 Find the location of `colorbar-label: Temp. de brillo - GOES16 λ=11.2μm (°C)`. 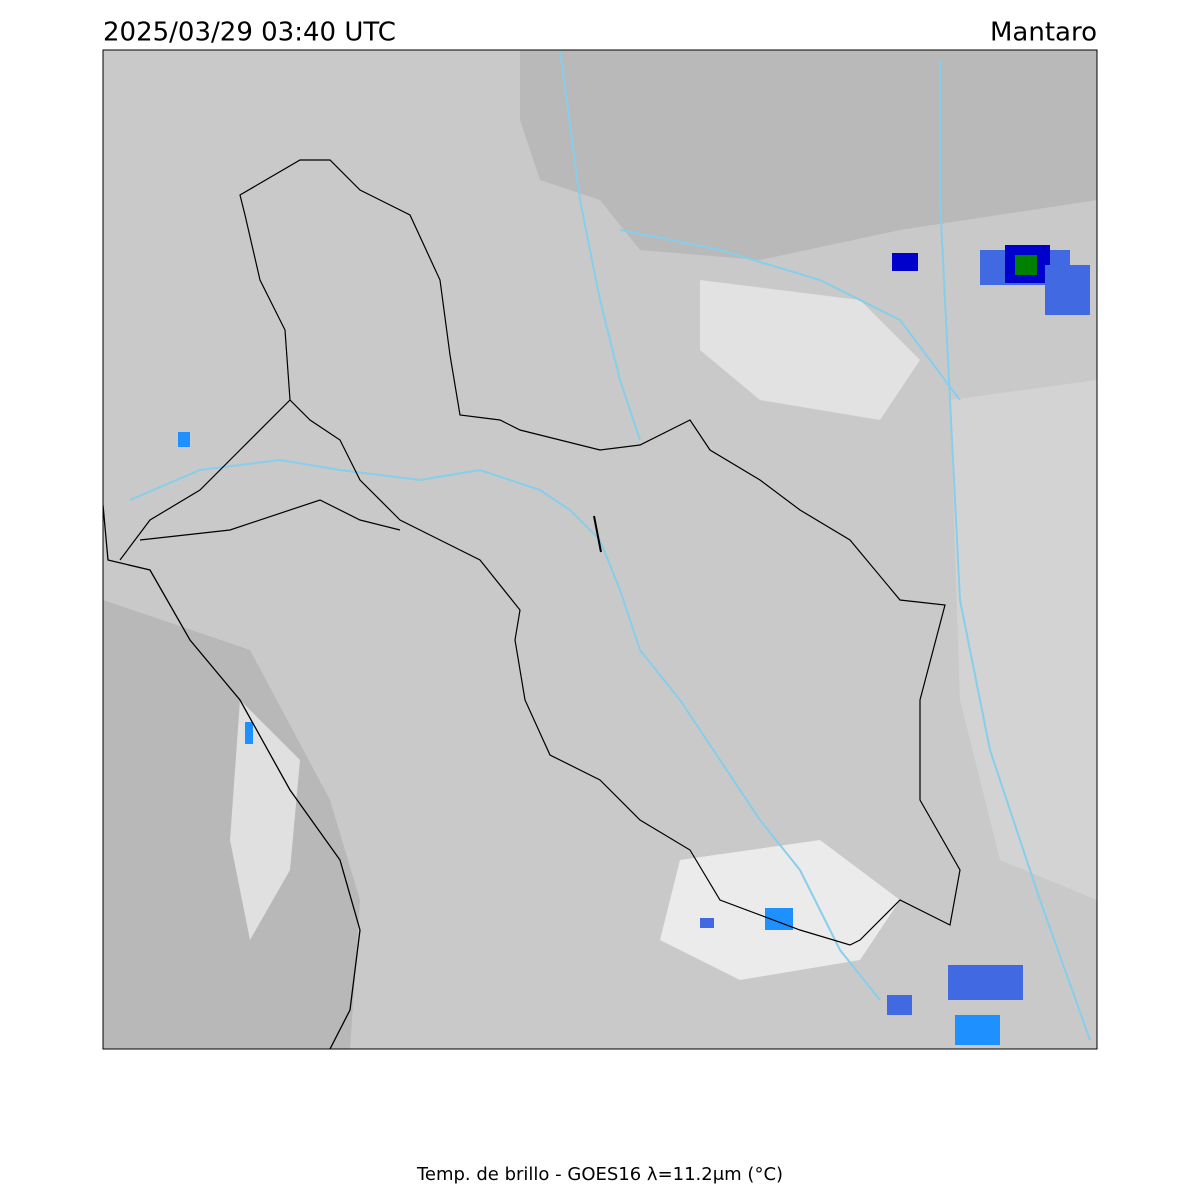

colorbar-label: Temp. de brillo - GOES16 λ=11.2μm (°C) is located at coordinates (599, 1174).